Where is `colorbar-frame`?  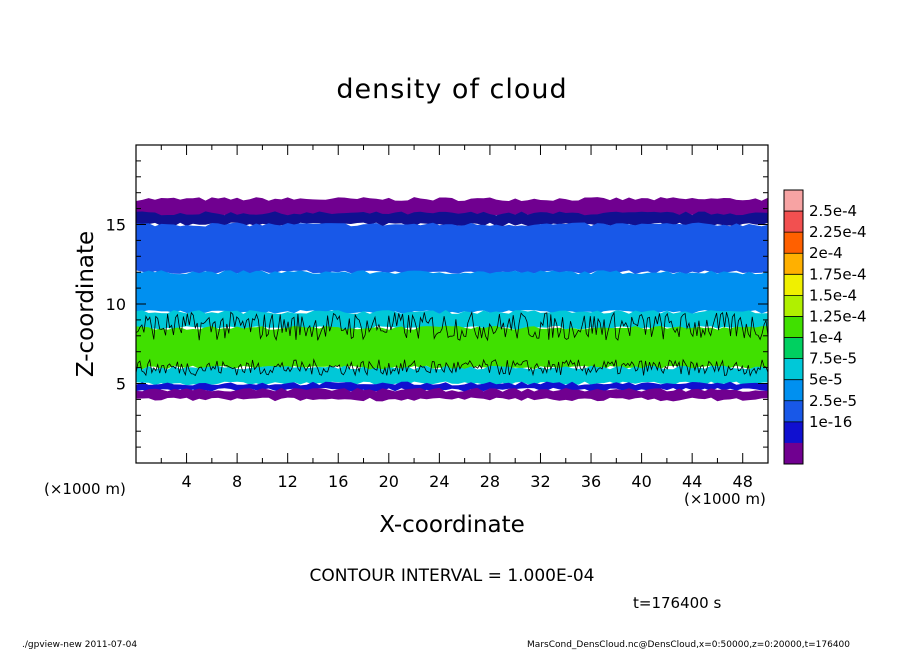
colorbar-frame is located at coordinates (793, 327).